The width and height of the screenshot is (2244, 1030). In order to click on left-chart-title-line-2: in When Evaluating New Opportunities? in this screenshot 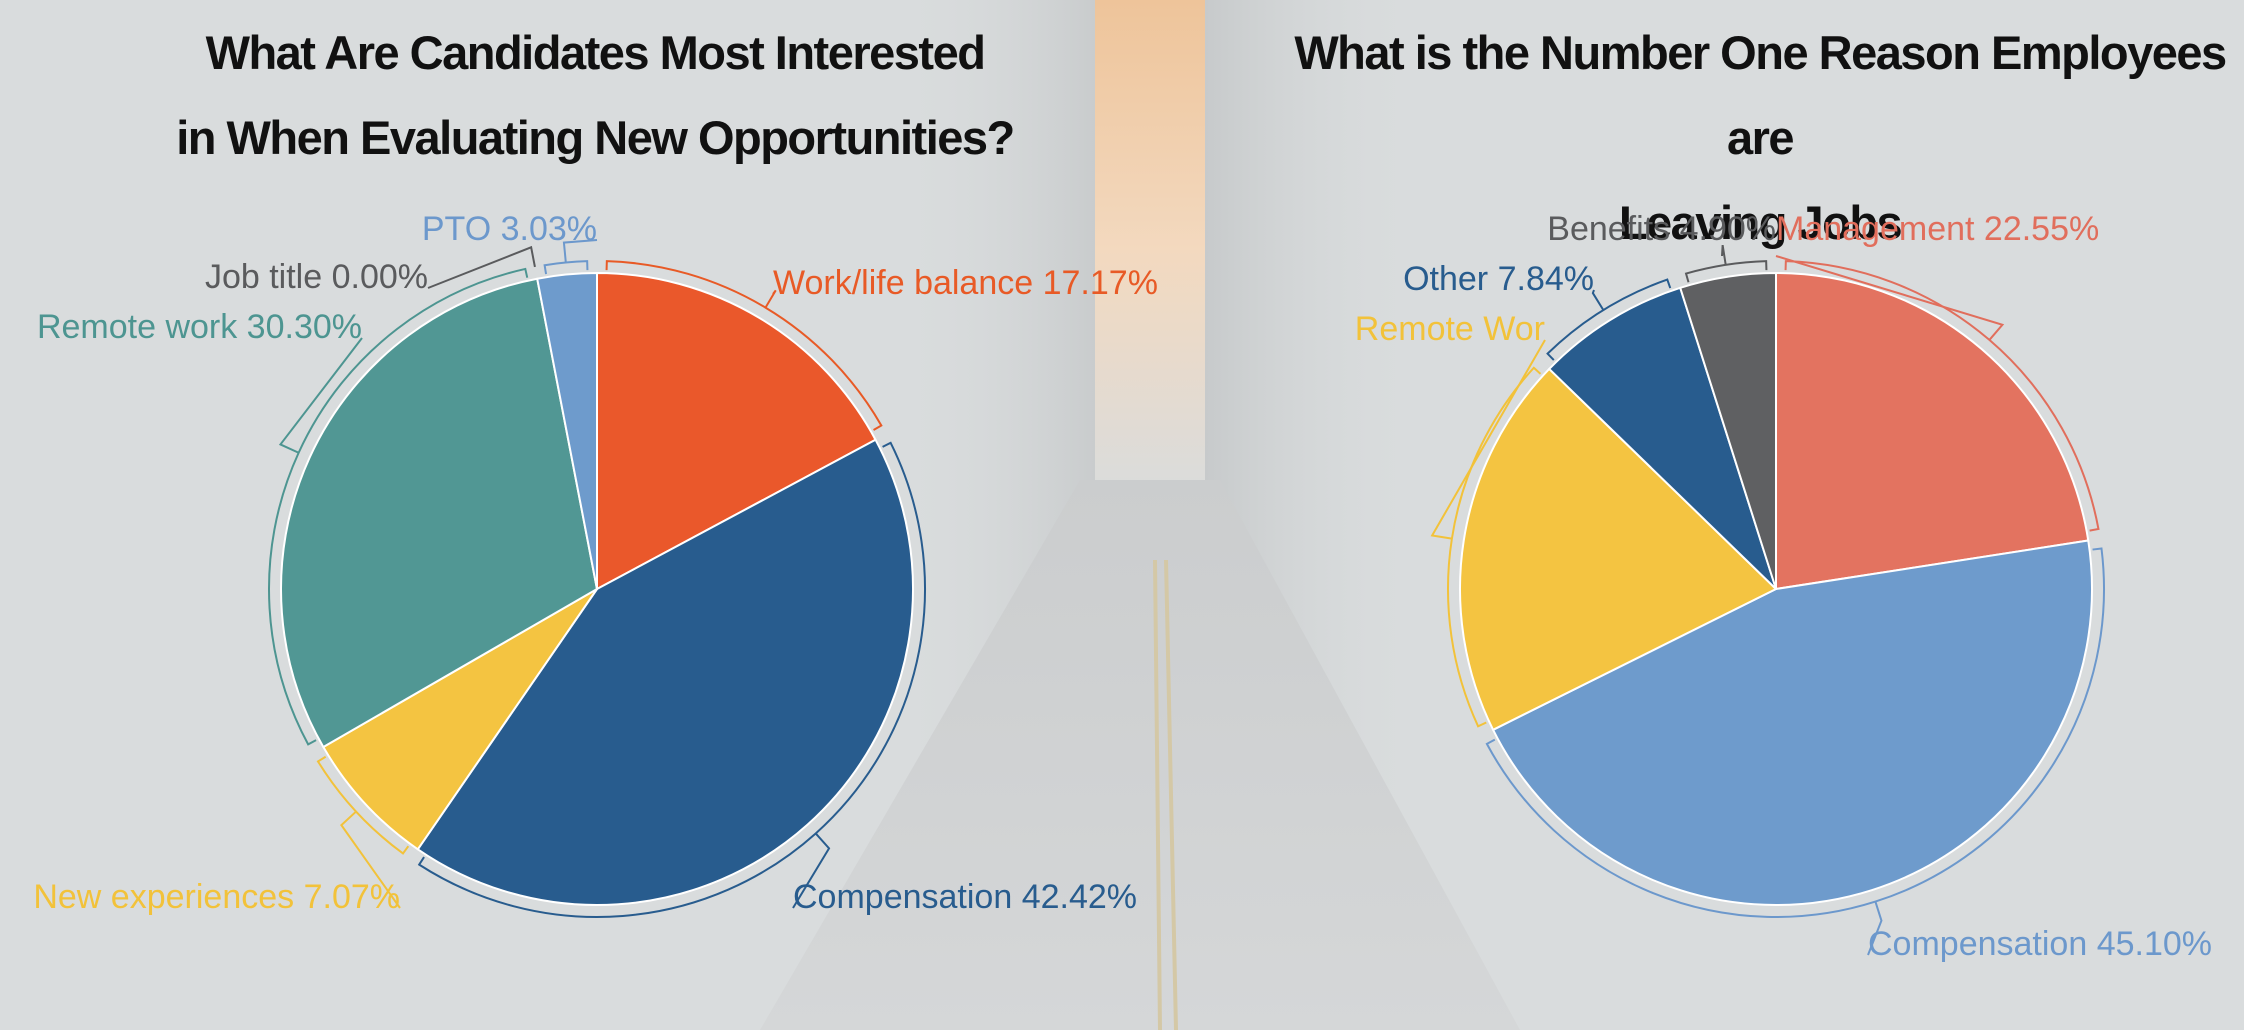, I will do `click(595, 137)`.